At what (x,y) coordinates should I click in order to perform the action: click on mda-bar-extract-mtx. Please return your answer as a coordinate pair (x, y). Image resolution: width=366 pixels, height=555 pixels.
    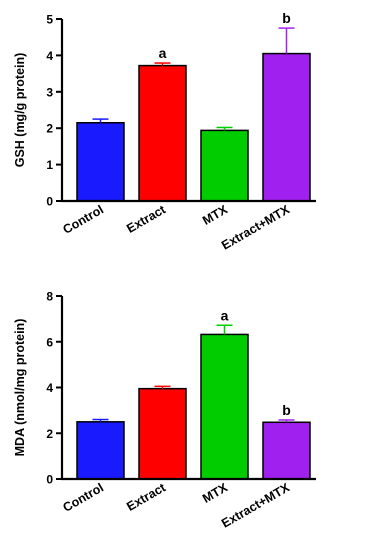
    Looking at the image, I should click on (286, 450).